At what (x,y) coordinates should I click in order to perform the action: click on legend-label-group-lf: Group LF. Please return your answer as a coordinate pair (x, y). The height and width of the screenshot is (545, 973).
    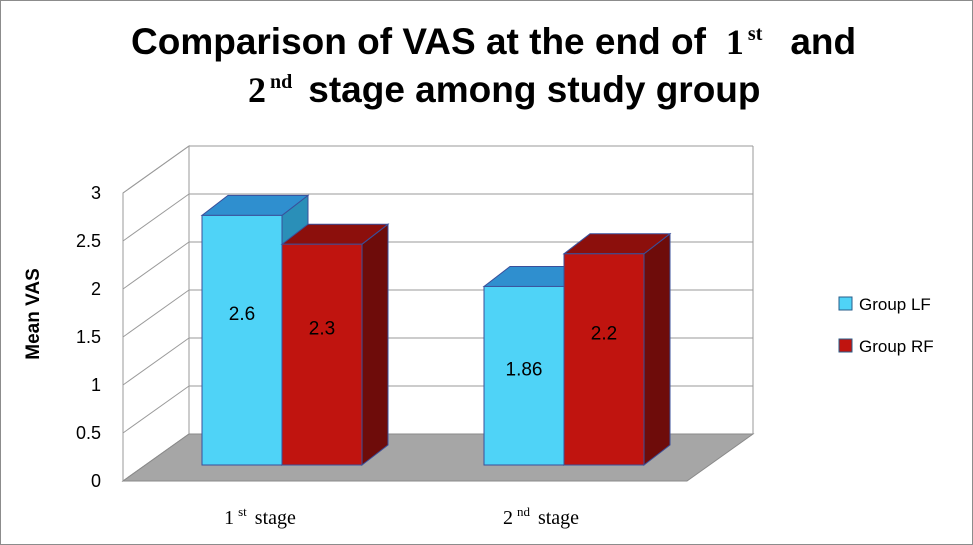
    Looking at the image, I should click on (895, 304).